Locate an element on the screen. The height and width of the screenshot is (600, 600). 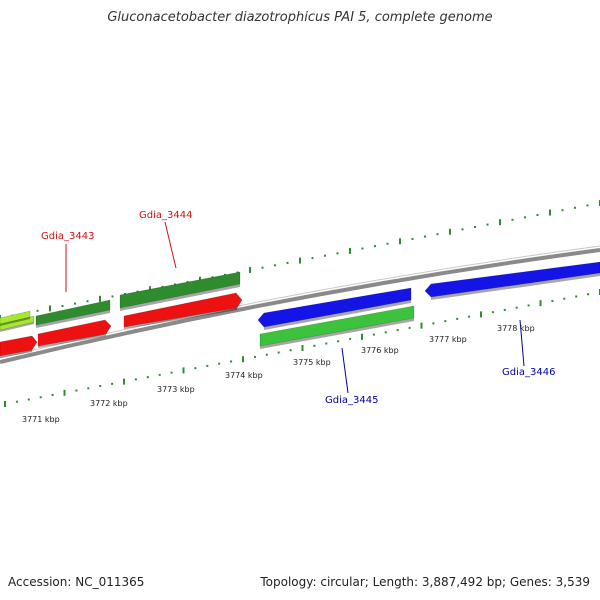
gene-label-gdia-3445: Gdia_3445 is located at coordinates (351, 400).